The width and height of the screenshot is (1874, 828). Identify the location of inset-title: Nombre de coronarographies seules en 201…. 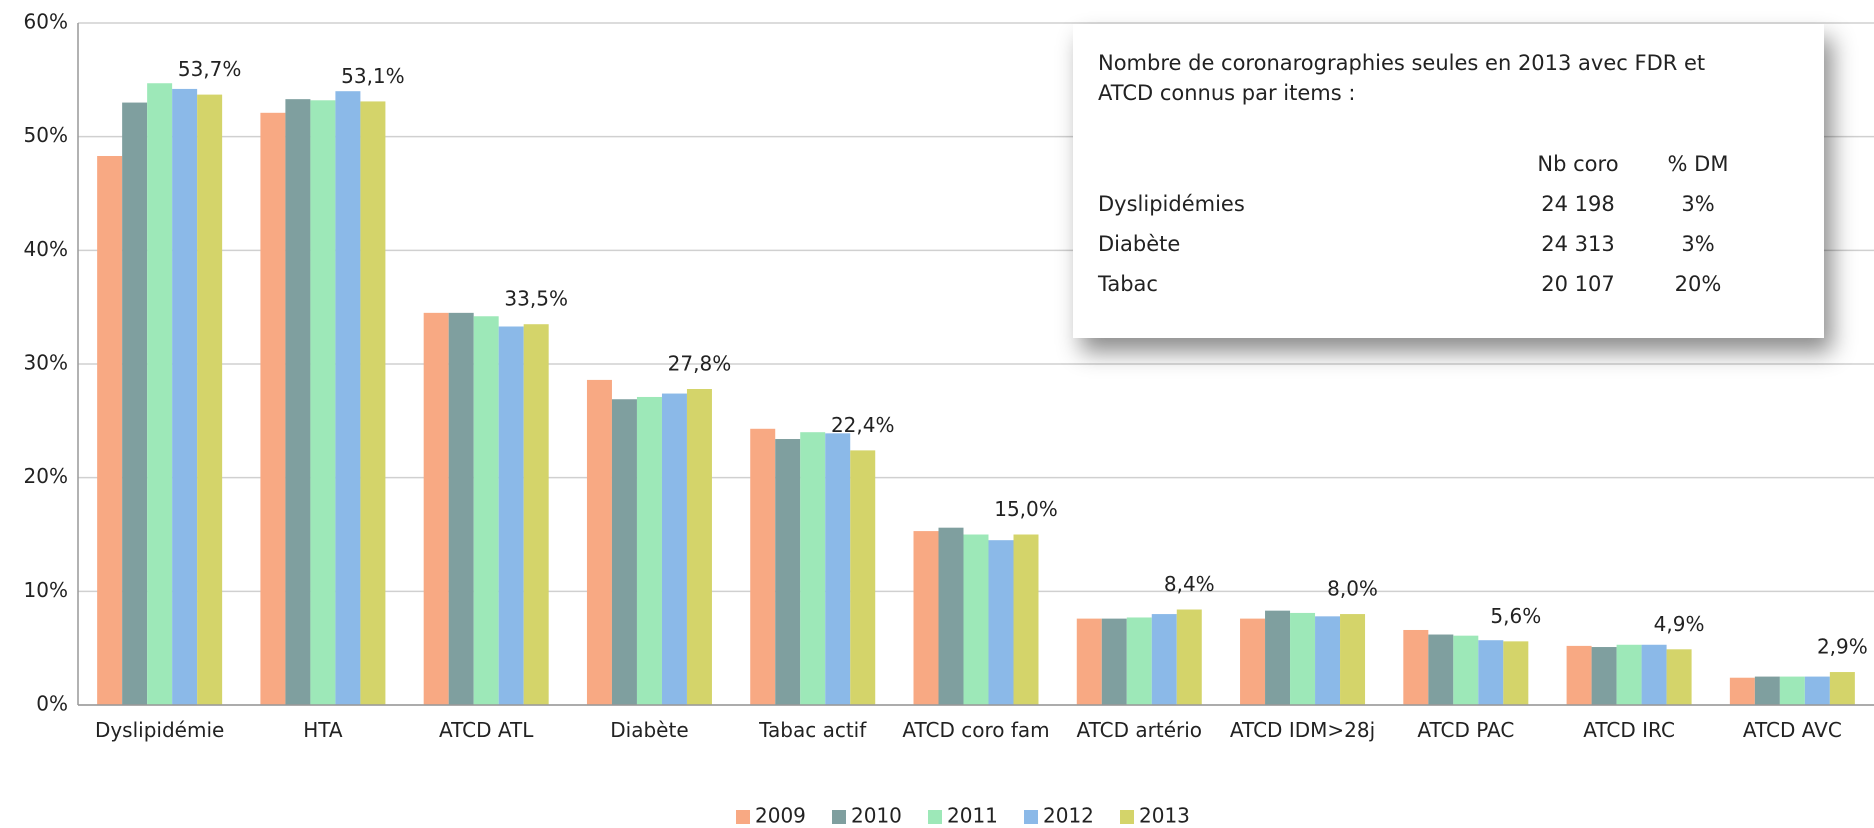
(1402, 78).